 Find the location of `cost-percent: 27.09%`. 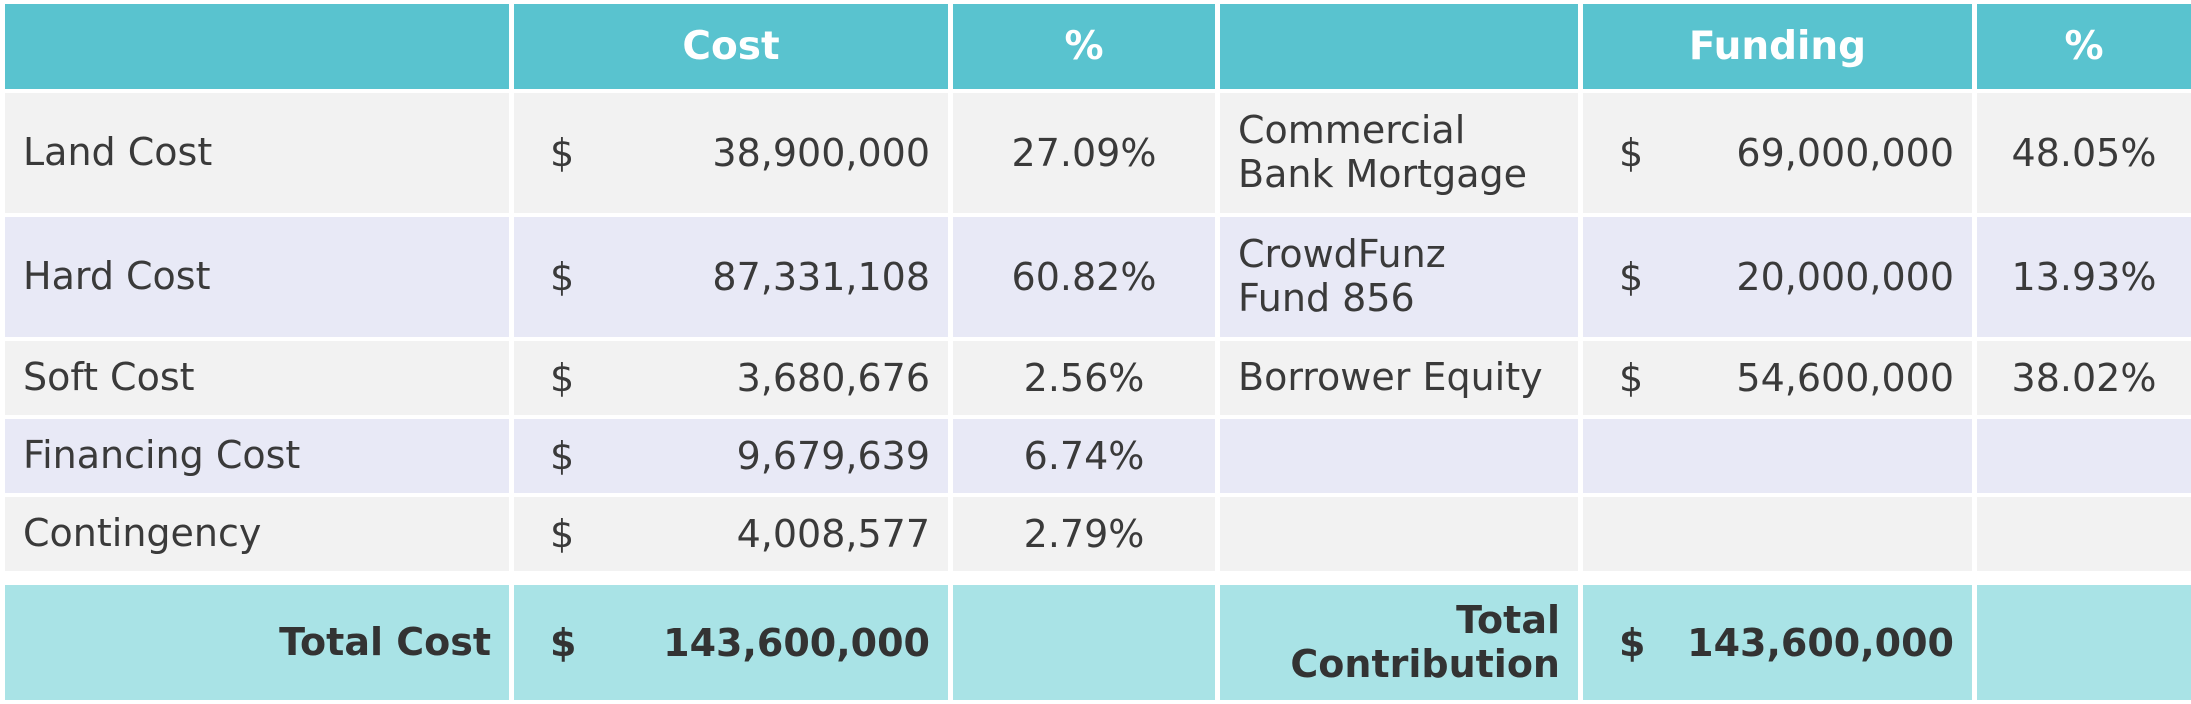

cost-percent: 27.09% is located at coordinates (1084, 153).